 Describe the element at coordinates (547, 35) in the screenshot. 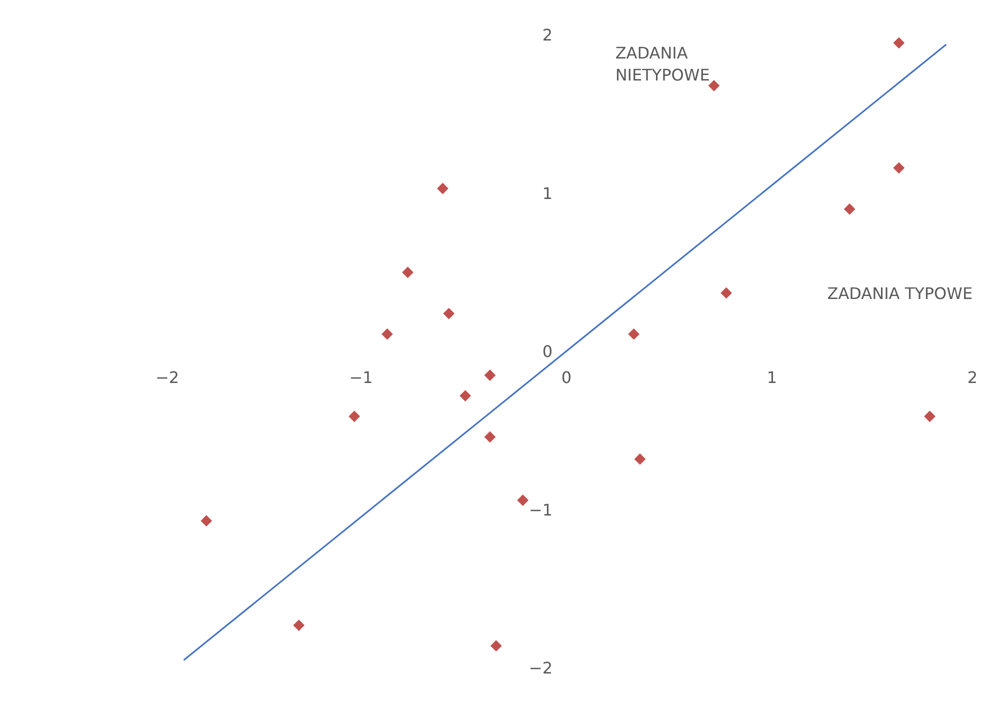

I see `y-tick-label: 2` at that location.